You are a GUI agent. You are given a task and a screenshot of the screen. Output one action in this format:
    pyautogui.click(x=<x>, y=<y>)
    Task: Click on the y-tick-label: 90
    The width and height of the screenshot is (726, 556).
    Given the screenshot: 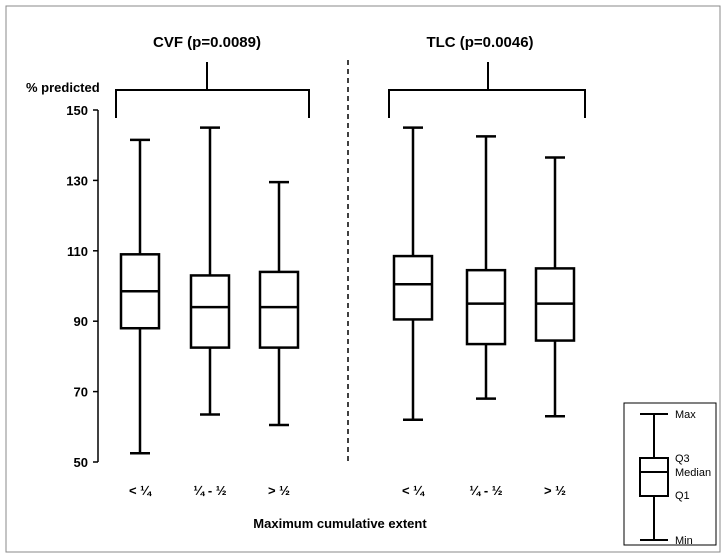 What is the action you would take?
    pyautogui.click(x=81, y=321)
    